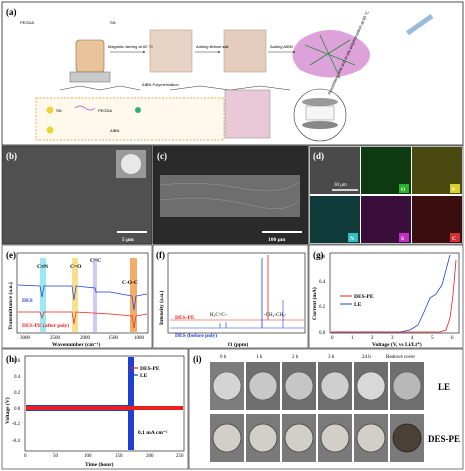 Image resolution: width=465 pixels, height=471 pixels. I want to click on svg-text: -0.4, so click(16, 441).